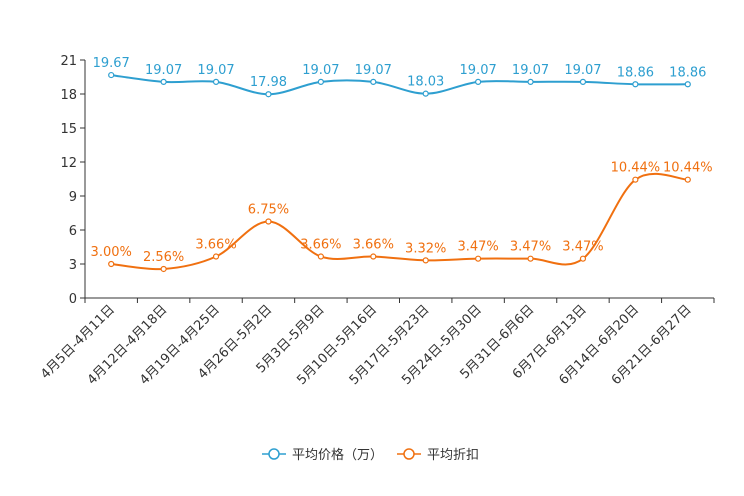 The height and width of the screenshot is (496, 744). Describe the element at coordinates (68, 61) in the screenshot. I see `y-tick-label: 21` at that location.